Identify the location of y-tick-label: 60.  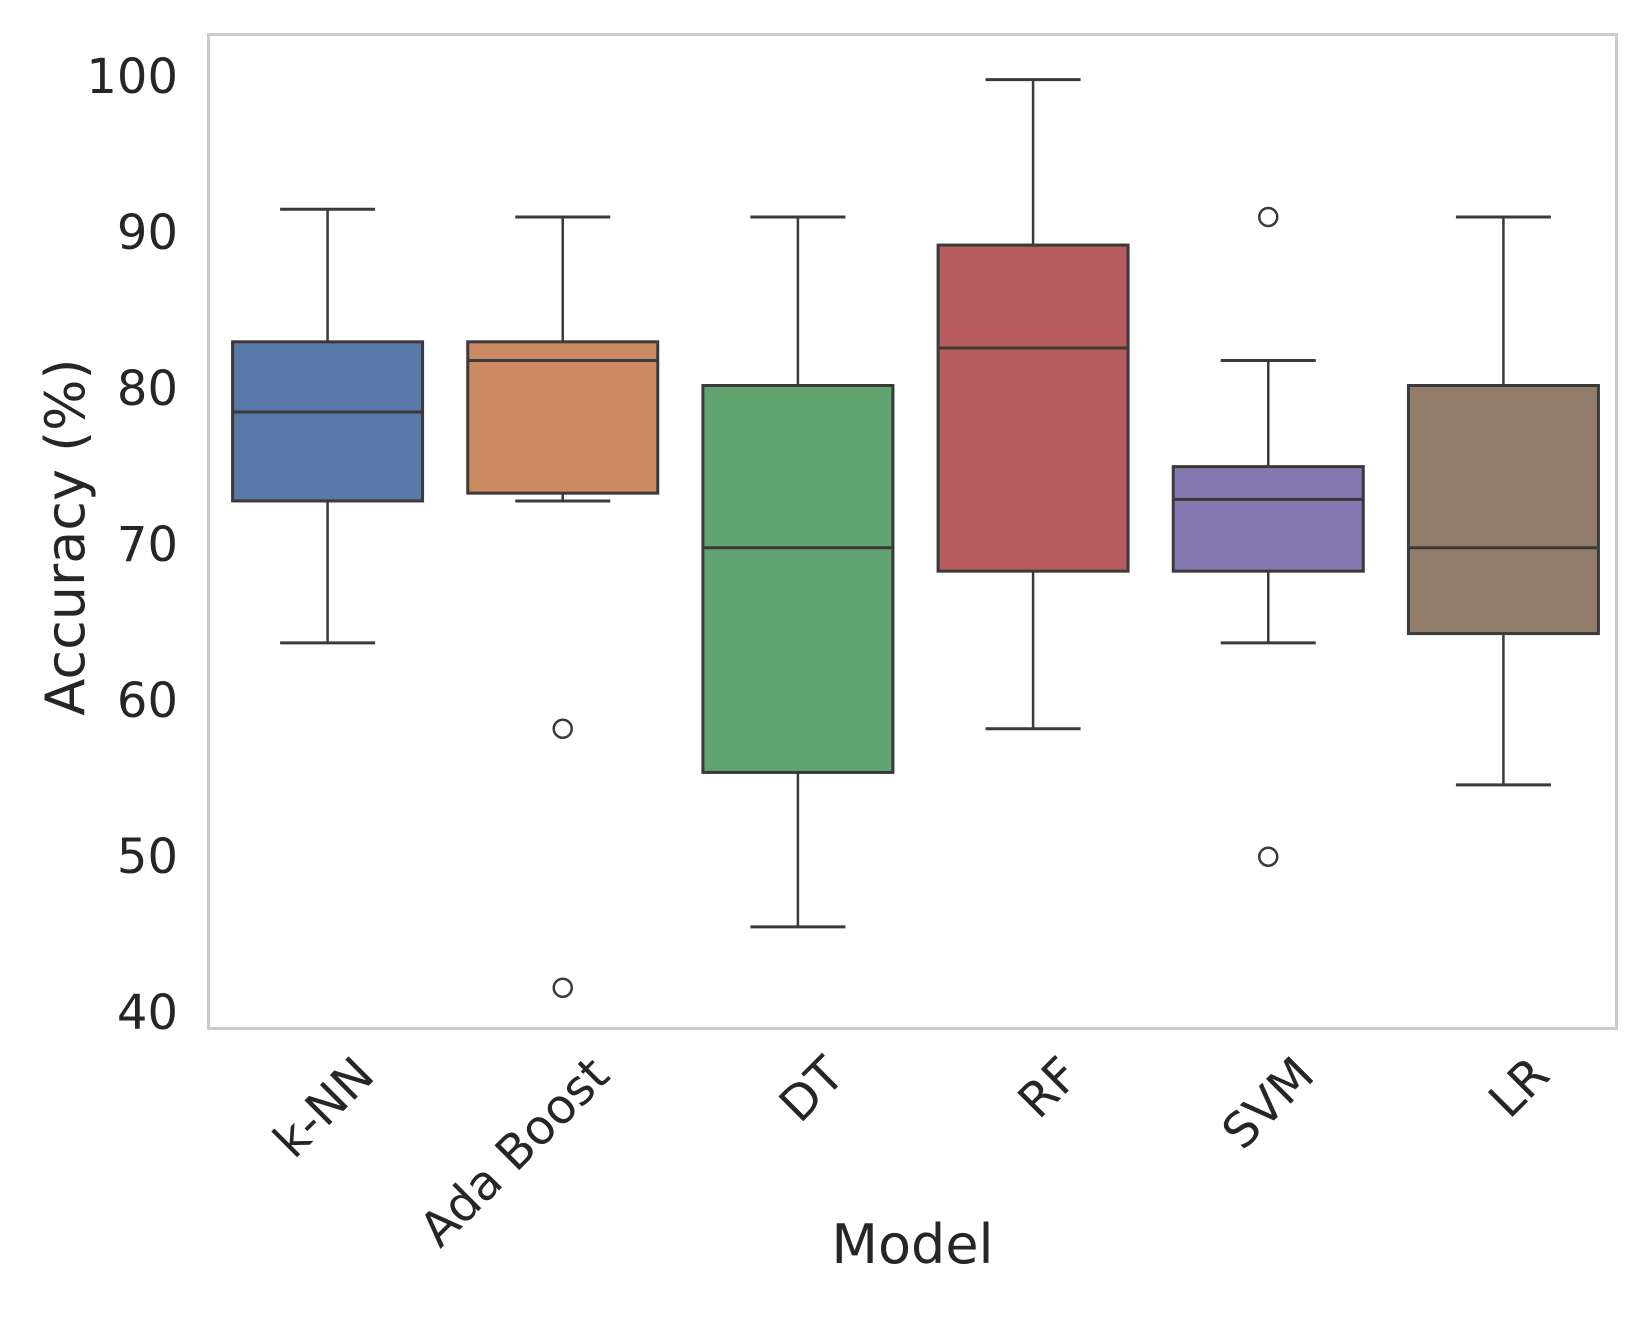
(147, 700).